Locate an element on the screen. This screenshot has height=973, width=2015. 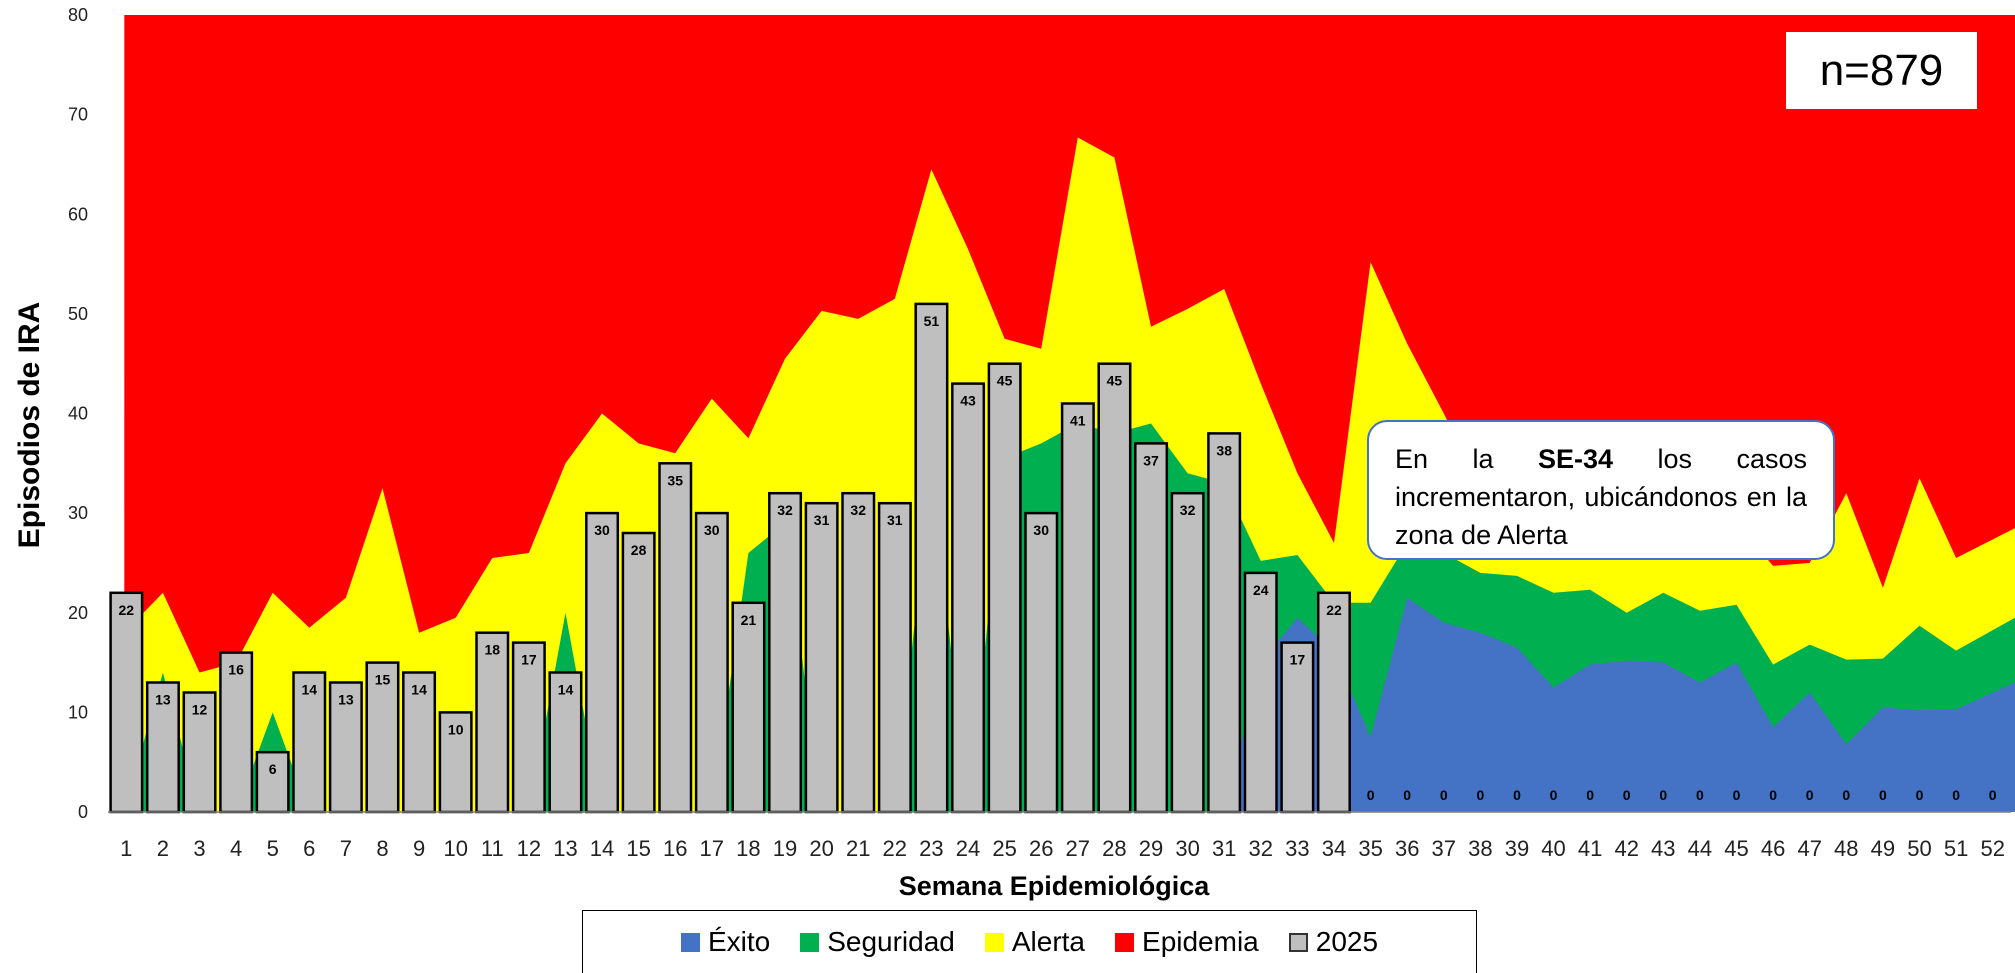
bar-value-week-13: 14 is located at coordinates (566, 690).